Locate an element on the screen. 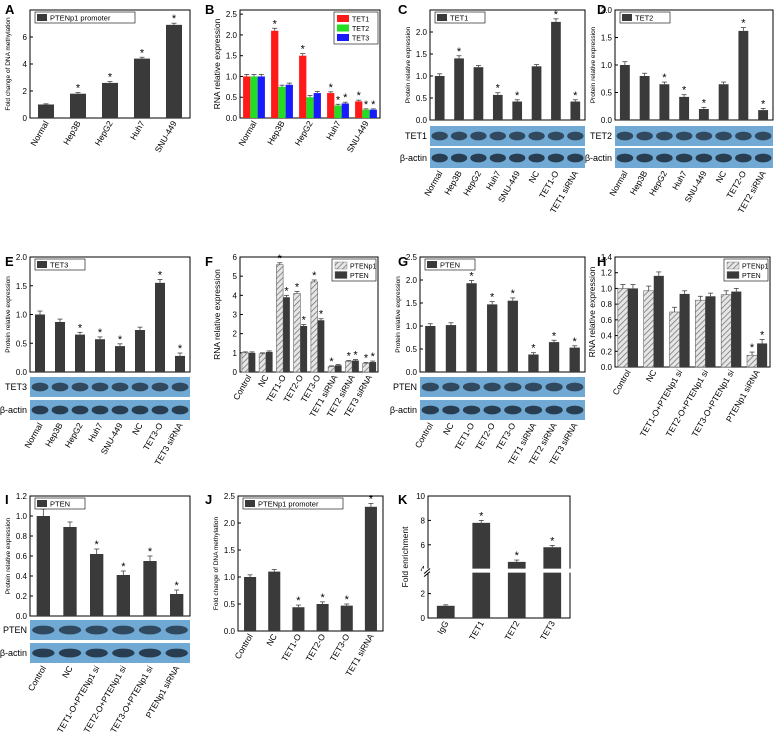  legend-label: PTEN is located at coordinates (60, 504).